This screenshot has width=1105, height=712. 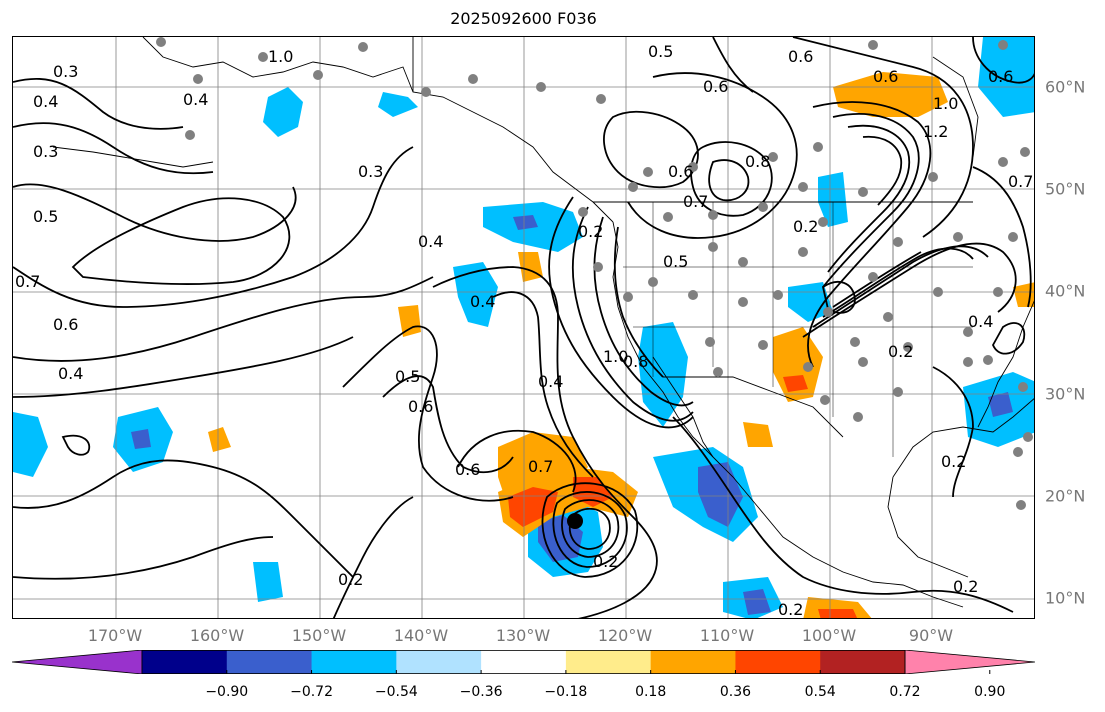 What do you see at coordinates (1065, 189) in the screenshot?
I see `lat-label: 50°N` at bounding box center [1065, 189].